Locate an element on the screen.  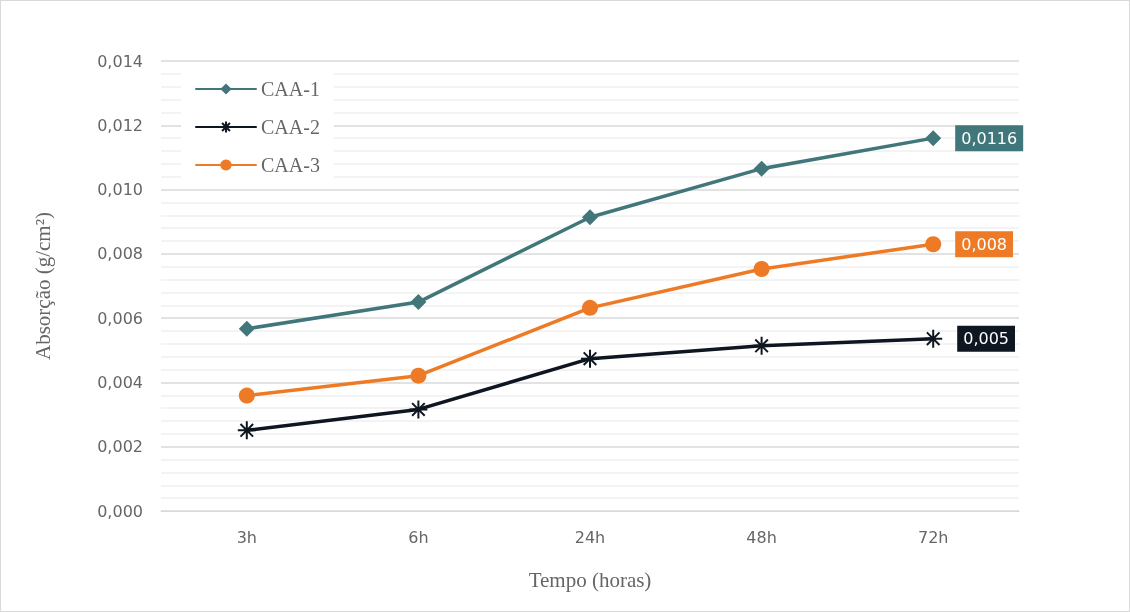
data-label: 0,0116 is located at coordinates (989, 138).